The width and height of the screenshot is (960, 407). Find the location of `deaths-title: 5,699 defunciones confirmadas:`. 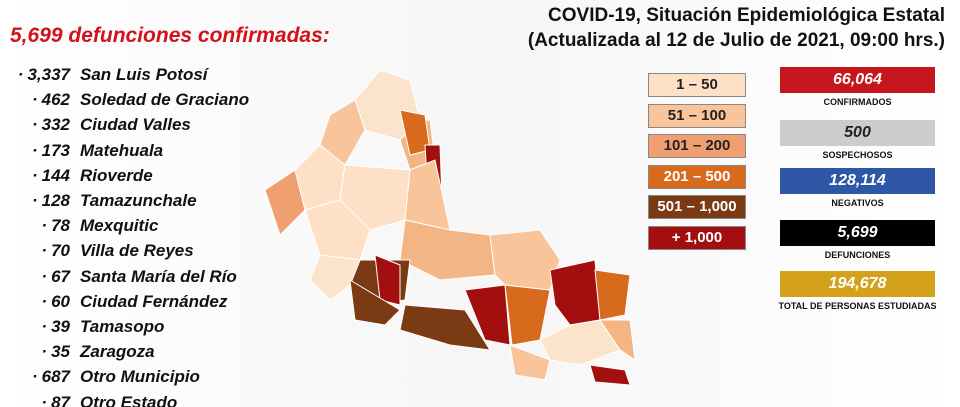

deaths-title: 5,699 defunciones confirmadas: is located at coordinates (170, 35).